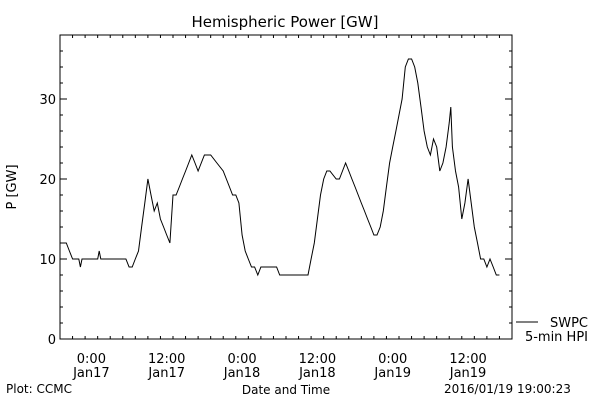  What do you see at coordinates (556, 337) in the screenshot?
I see `legend-entry: 5-min HPI` at bounding box center [556, 337].